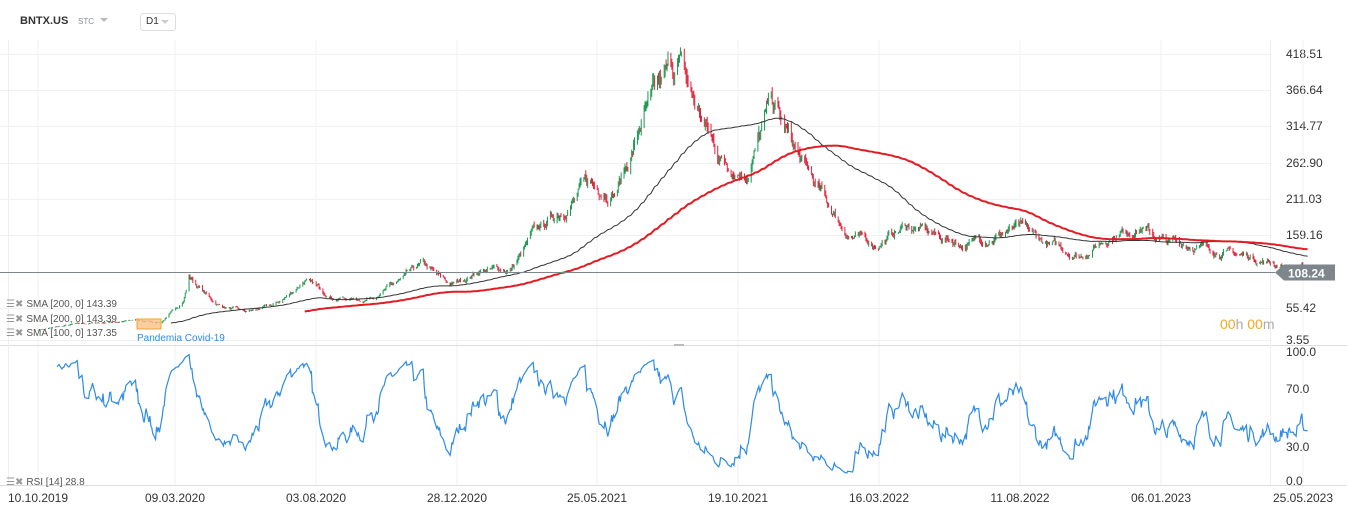 This screenshot has height=516, width=1347. I want to click on legend-sma-200-b: ☰✖ SMA [200, 0] 143.39, so click(61, 319).